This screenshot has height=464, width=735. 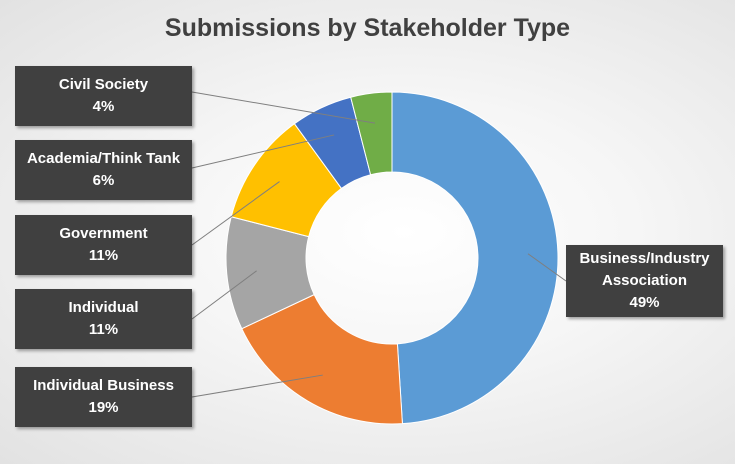 I want to click on data-label: Business/Industry Association 49%, so click(x=644, y=281).